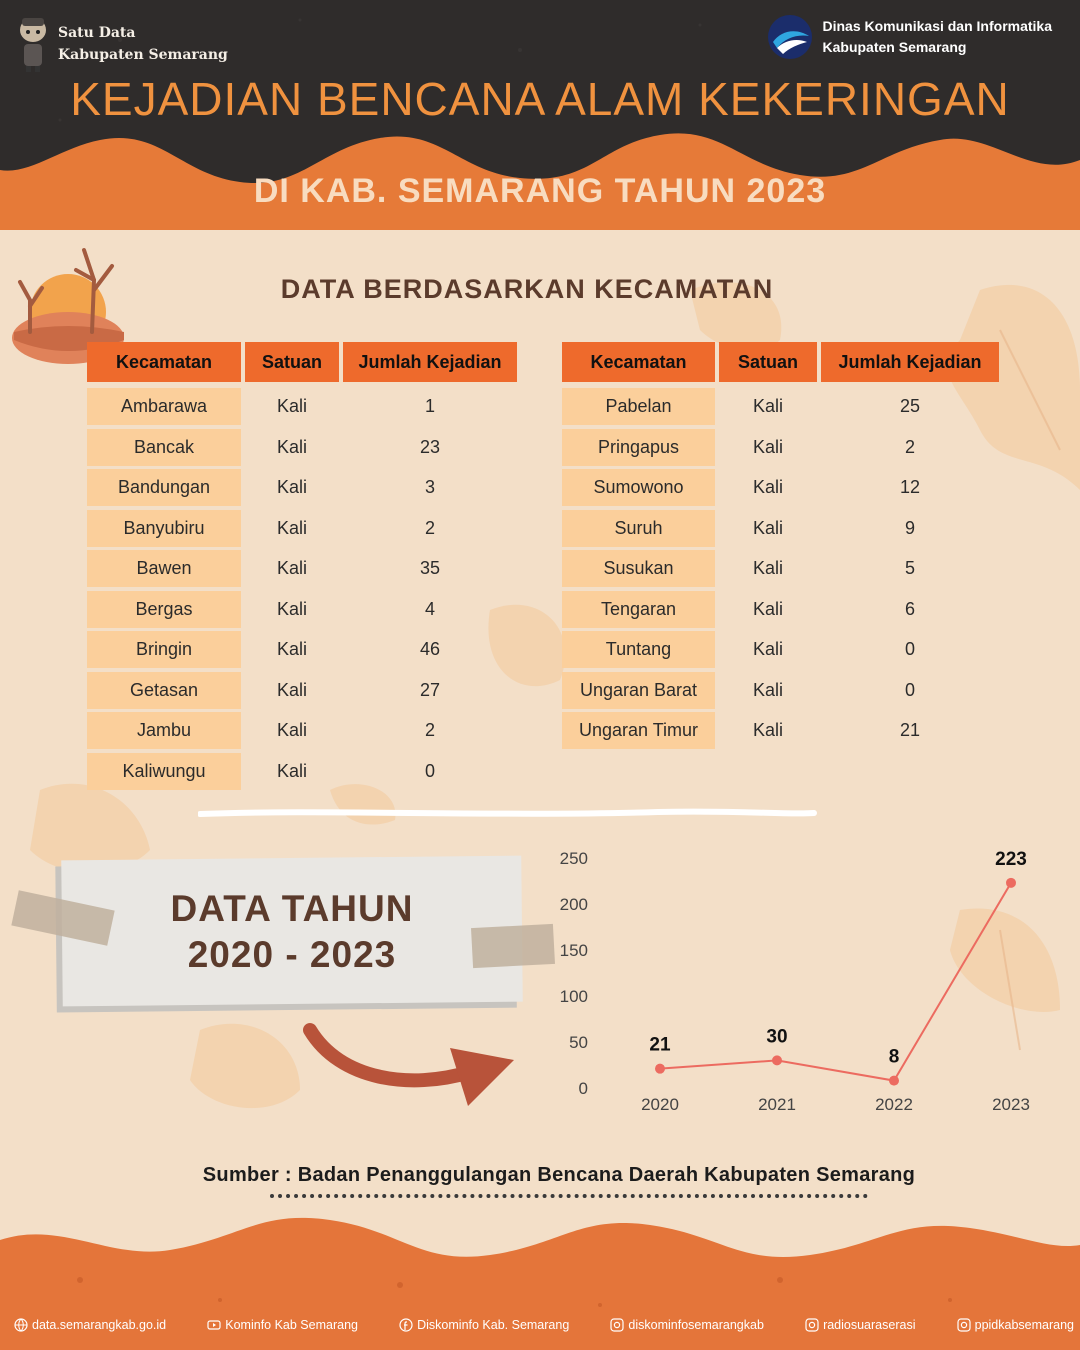 The height and width of the screenshot is (1350, 1080). Describe the element at coordinates (406, 1325) in the screenshot. I see `facebook-icon` at that location.